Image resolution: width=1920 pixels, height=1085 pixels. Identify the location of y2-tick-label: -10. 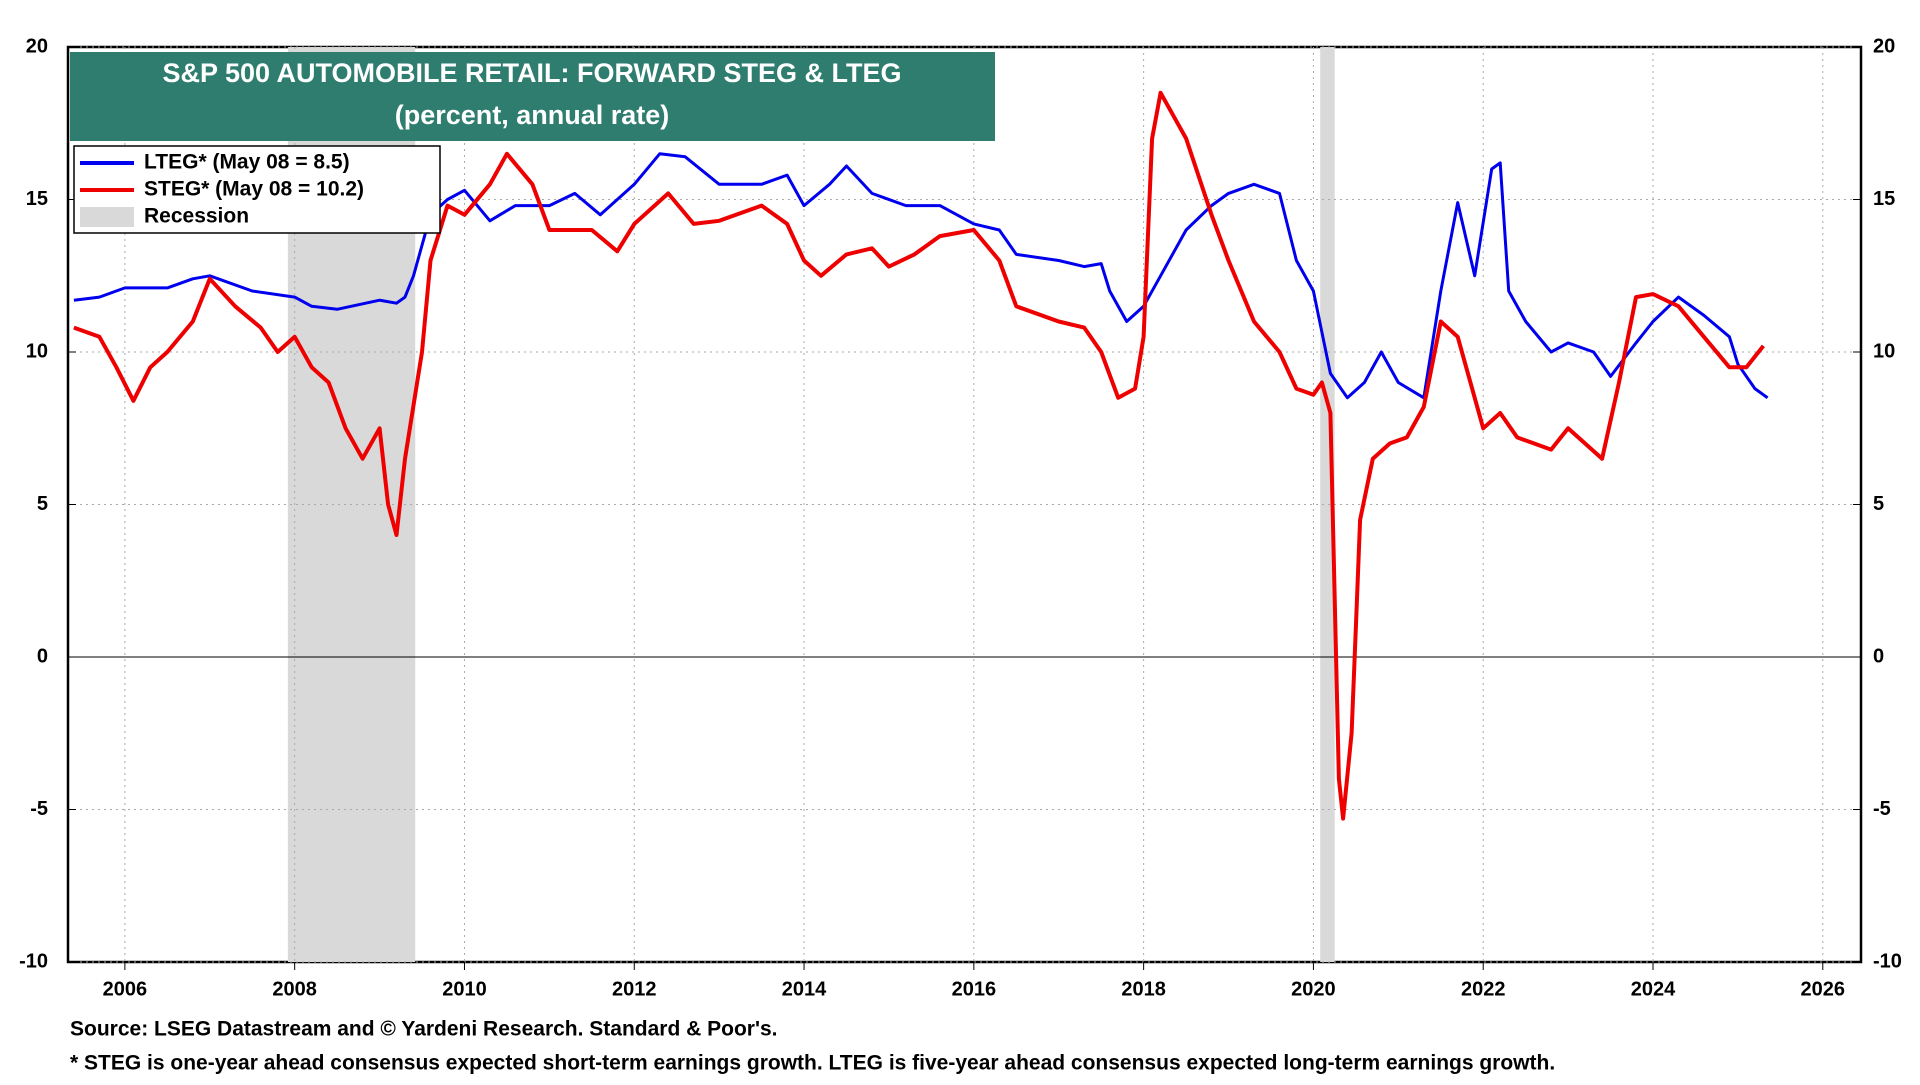
(1887, 961).